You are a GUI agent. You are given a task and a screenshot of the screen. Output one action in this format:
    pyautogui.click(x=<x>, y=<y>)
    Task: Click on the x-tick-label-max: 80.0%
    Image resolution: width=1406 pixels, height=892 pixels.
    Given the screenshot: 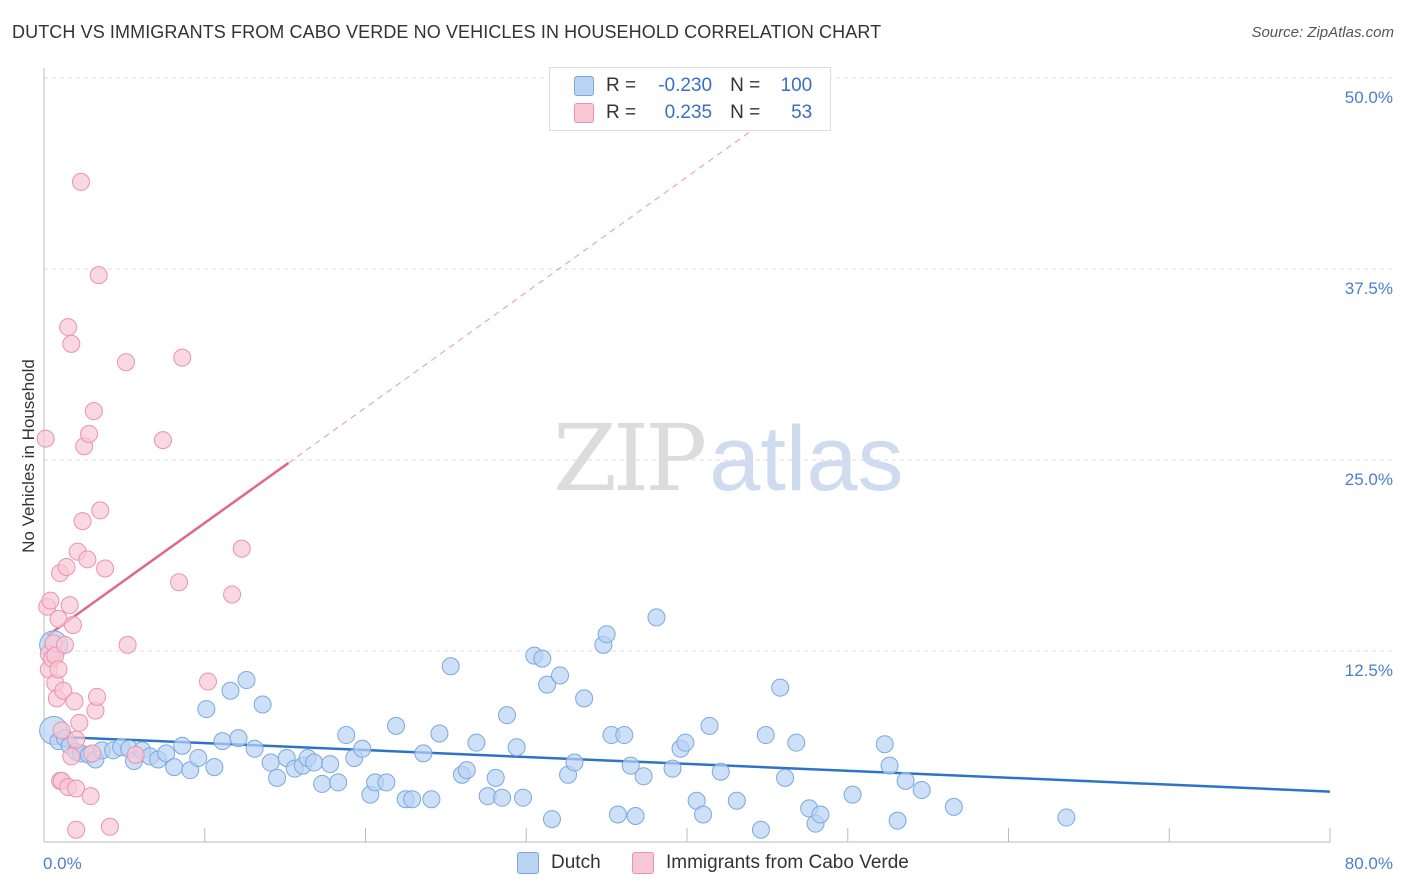 What is the action you would take?
    pyautogui.click(x=1369, y=863)
    